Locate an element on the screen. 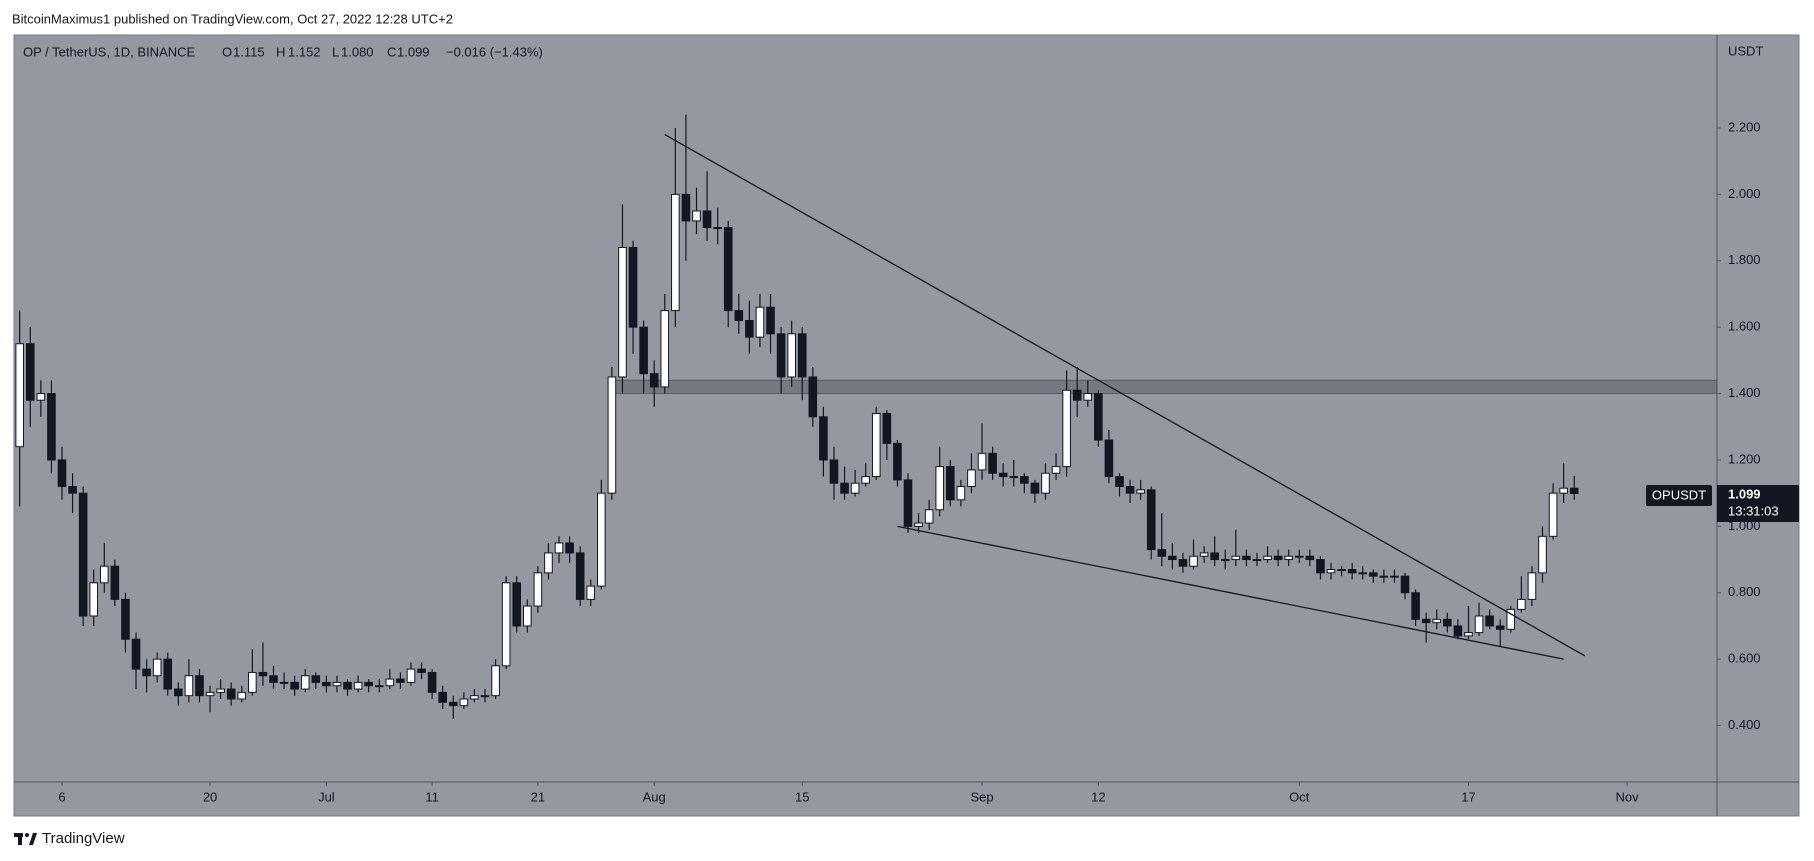 This screenshot has height=861, width=1814. y-tick-label: 0.400 is located at coordinates (1744, 724).